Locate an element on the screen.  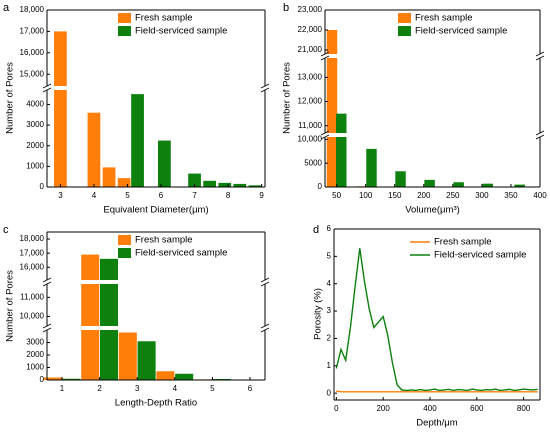
x-tick-label: 250 is located at coordinates (453, 195).